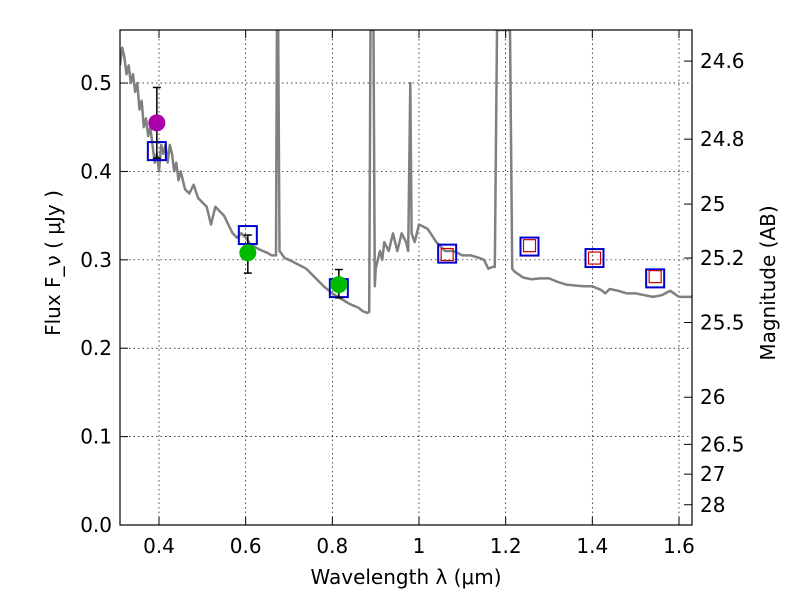 The height and width of the screenshot is (600, 800). I want to click on y-tick-label: 0.0, so click(96, 525).